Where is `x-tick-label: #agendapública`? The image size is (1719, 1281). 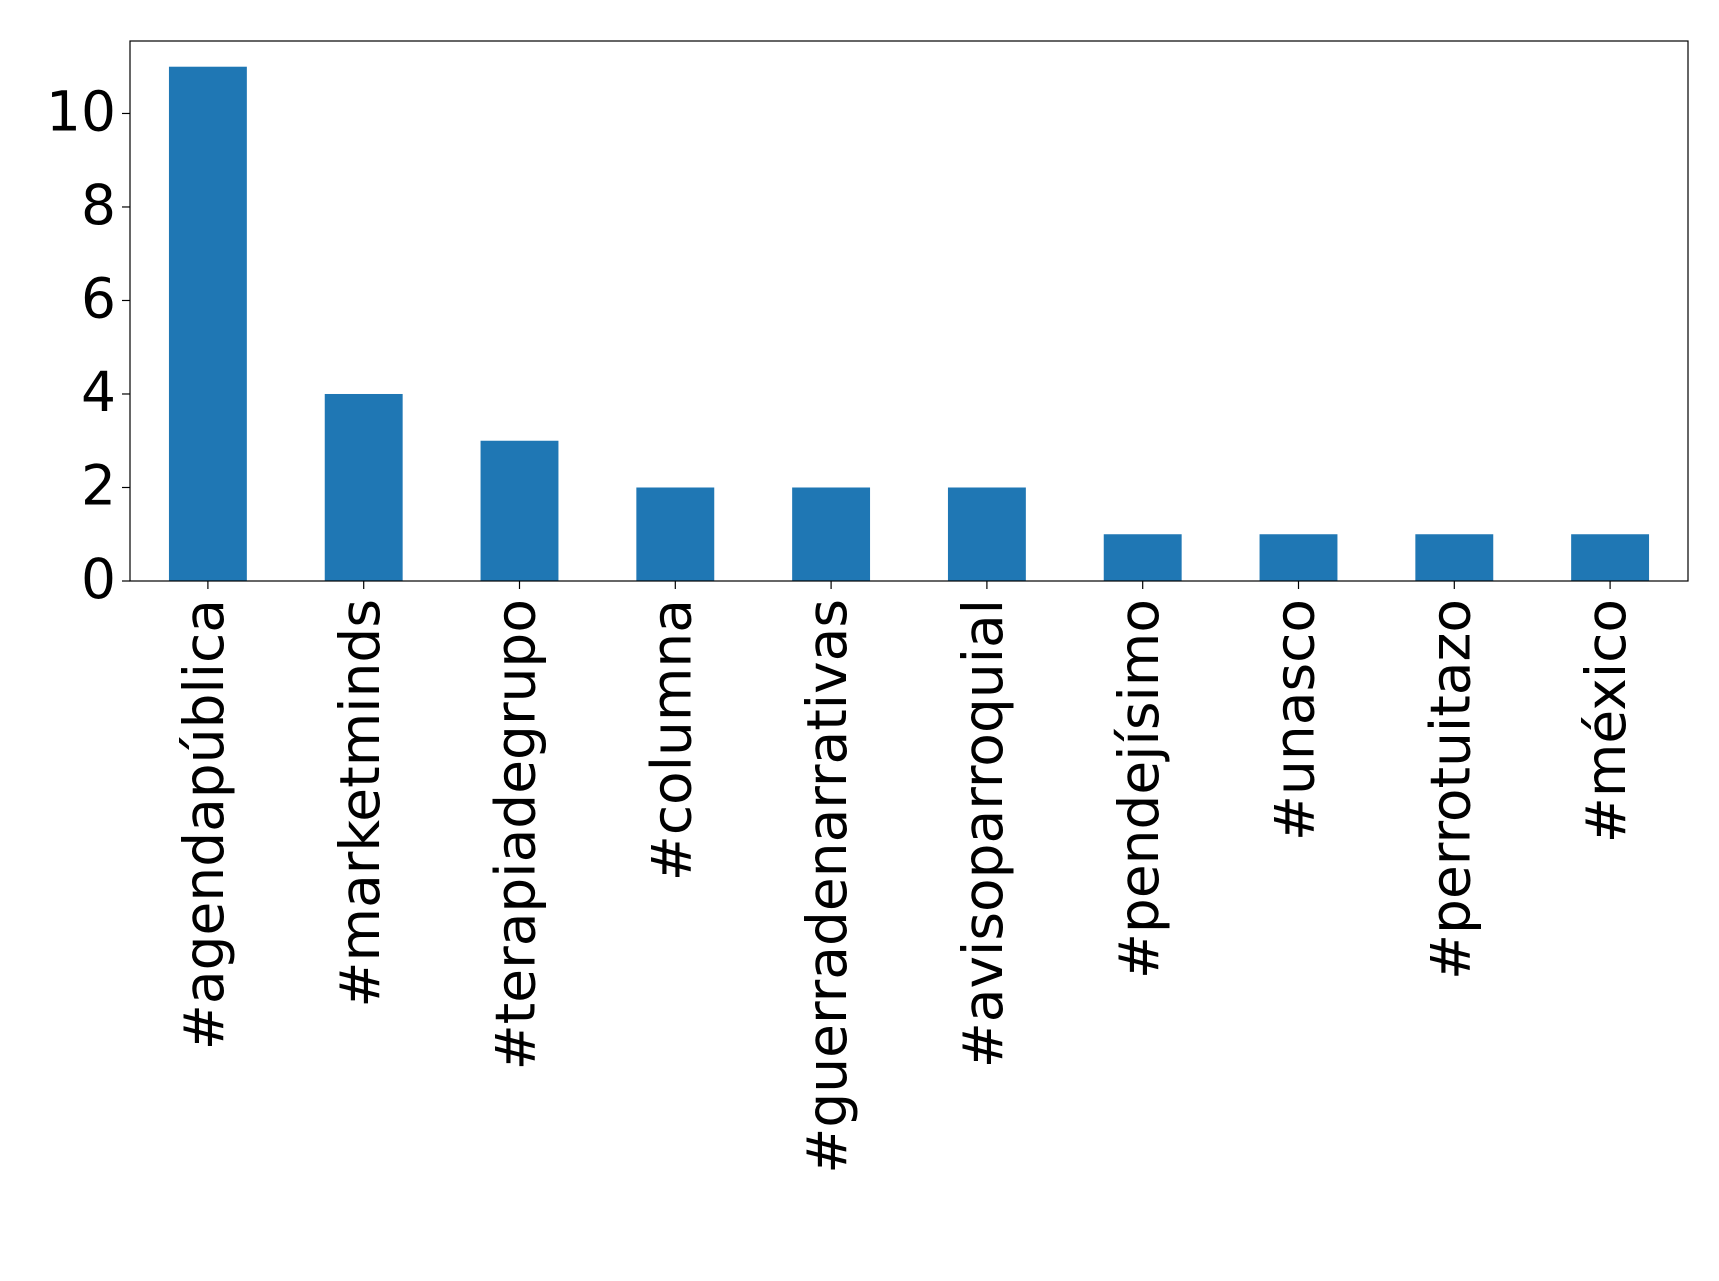 x-tick-label: #agendapública is located at coordinates (204, 824).